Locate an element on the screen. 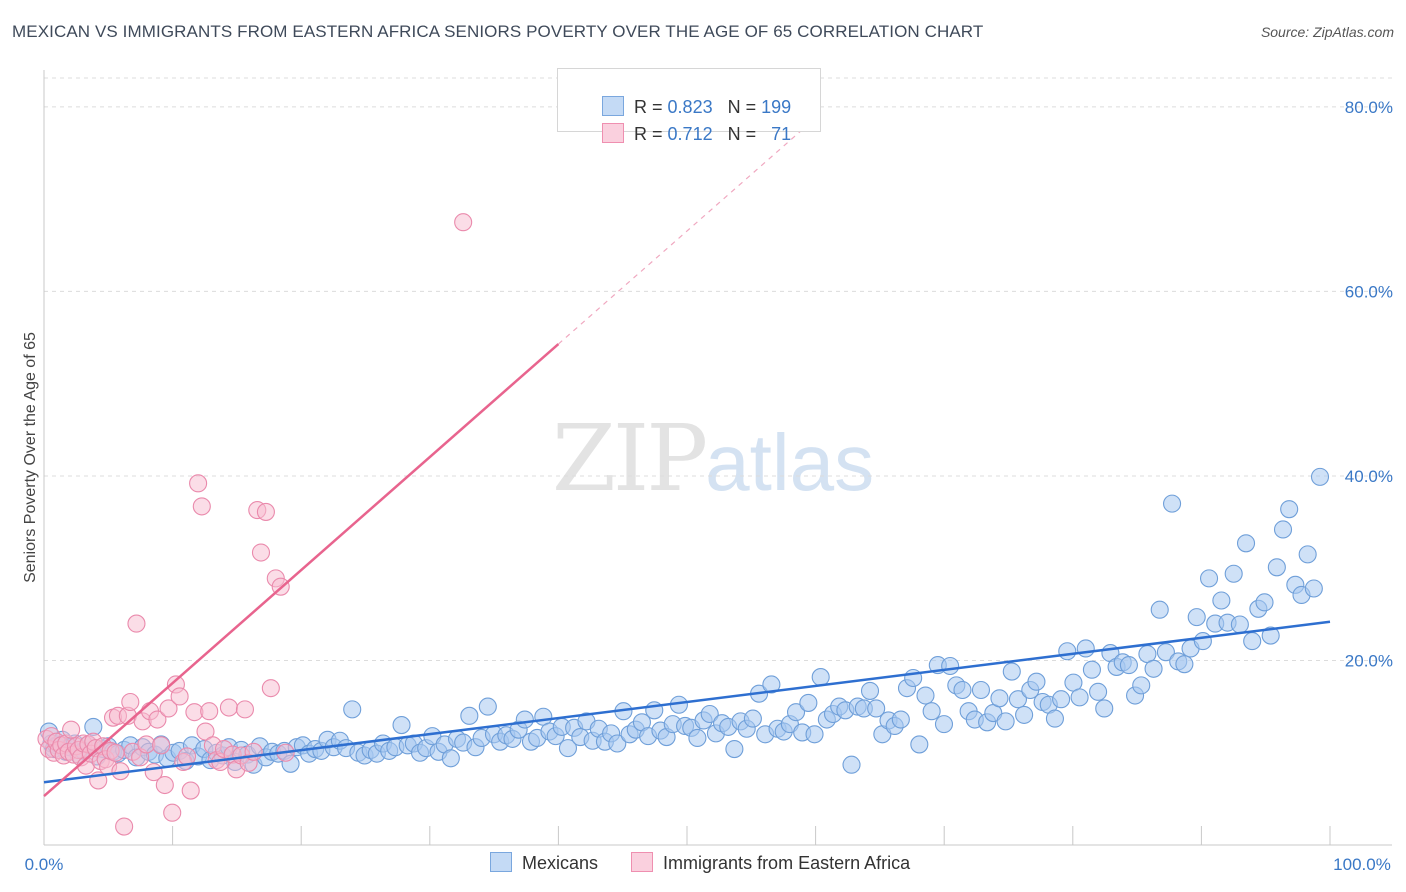 This screenshot has width=1406, height=892. x-tick-label: 100.0% is located at coordinates (1362, 864).